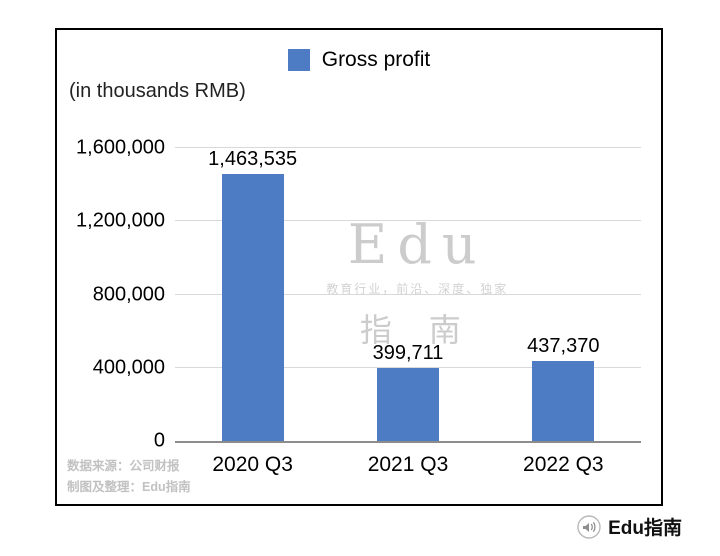  I want to click on brand-footer: Edu指南, so click(629, 526).